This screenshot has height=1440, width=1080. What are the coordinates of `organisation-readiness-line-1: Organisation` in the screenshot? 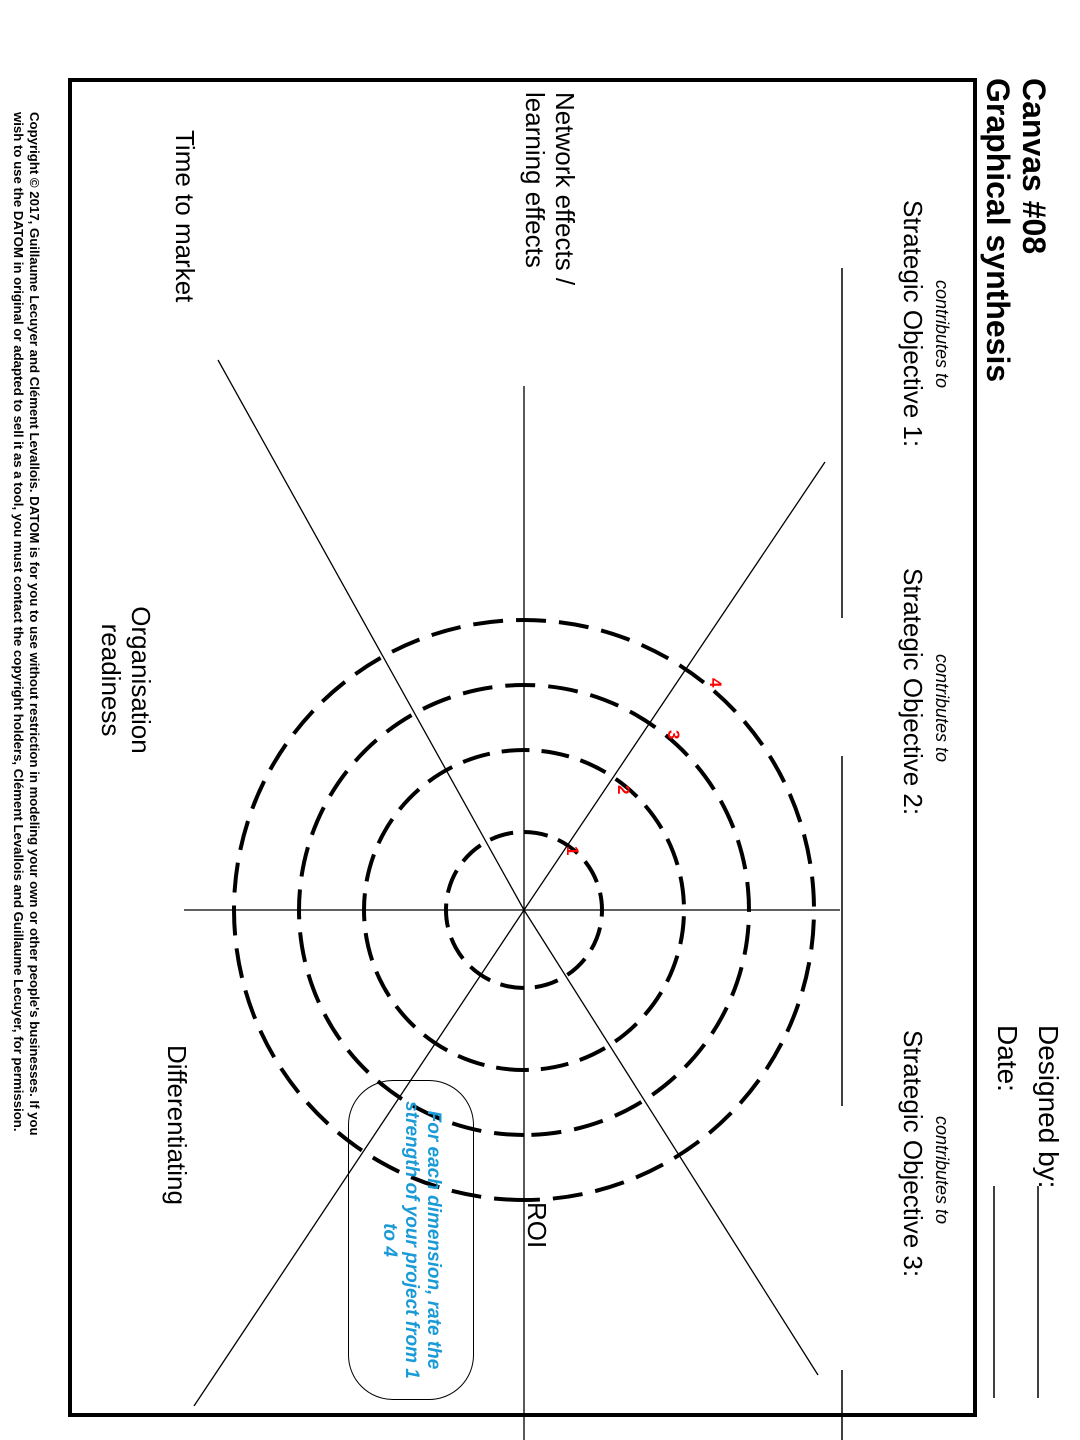 It's located at (141, 680).